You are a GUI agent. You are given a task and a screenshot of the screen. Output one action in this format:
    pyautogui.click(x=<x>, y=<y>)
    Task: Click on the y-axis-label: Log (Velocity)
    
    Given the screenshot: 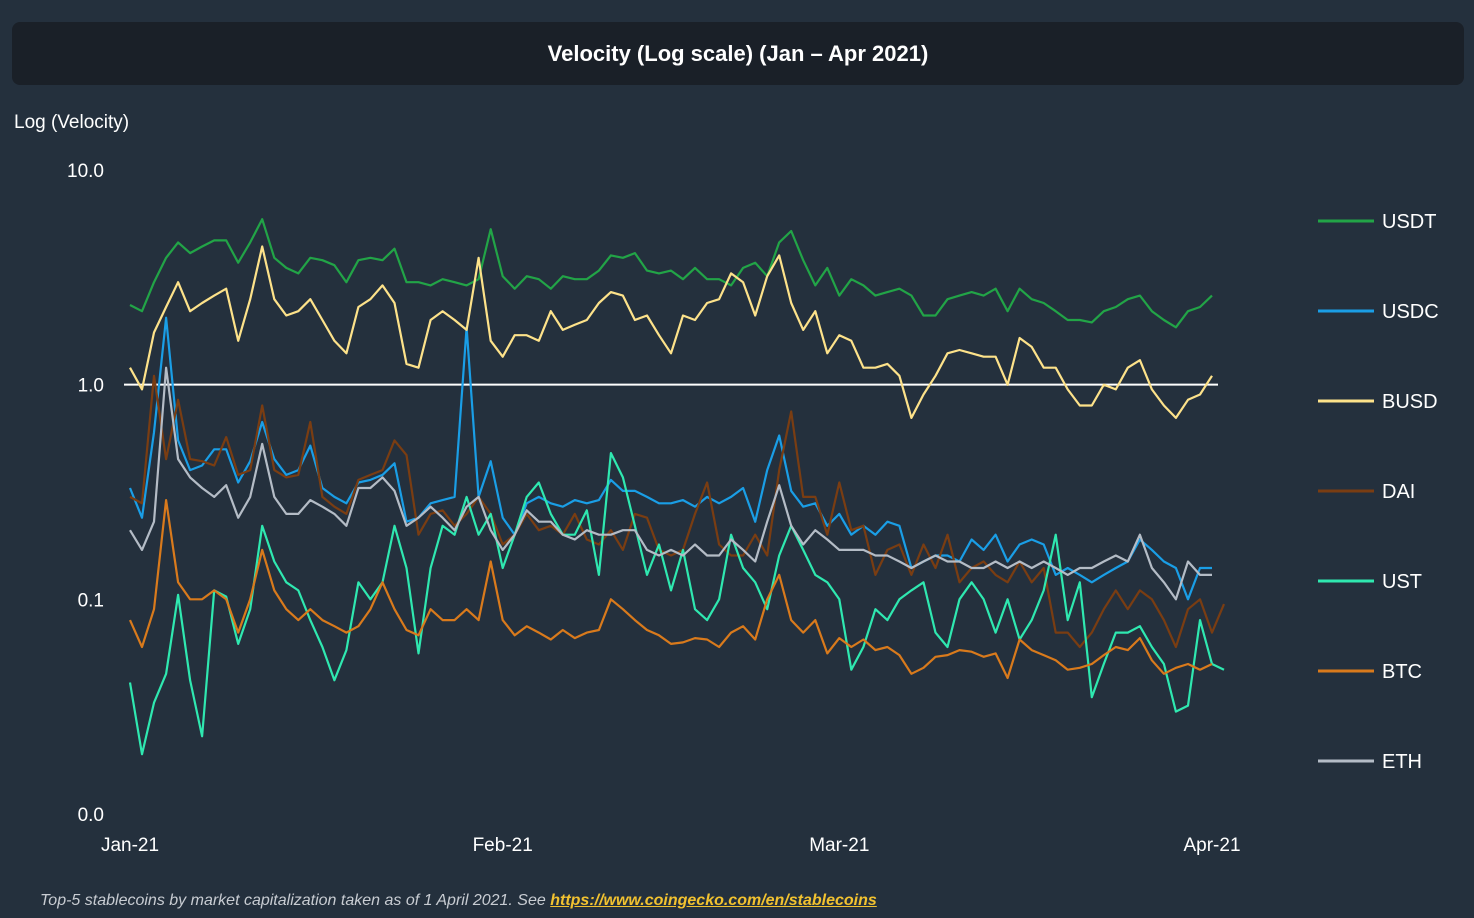 What is the action you would take?
    pyautogui.click(x=72, y=122)
    